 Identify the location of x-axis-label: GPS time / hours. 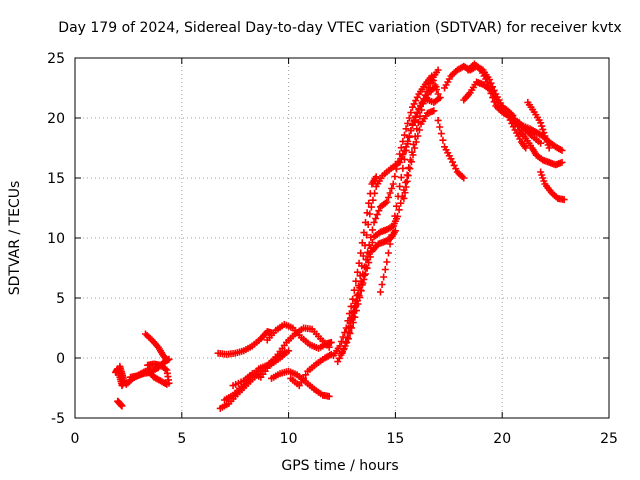
(339, 466).